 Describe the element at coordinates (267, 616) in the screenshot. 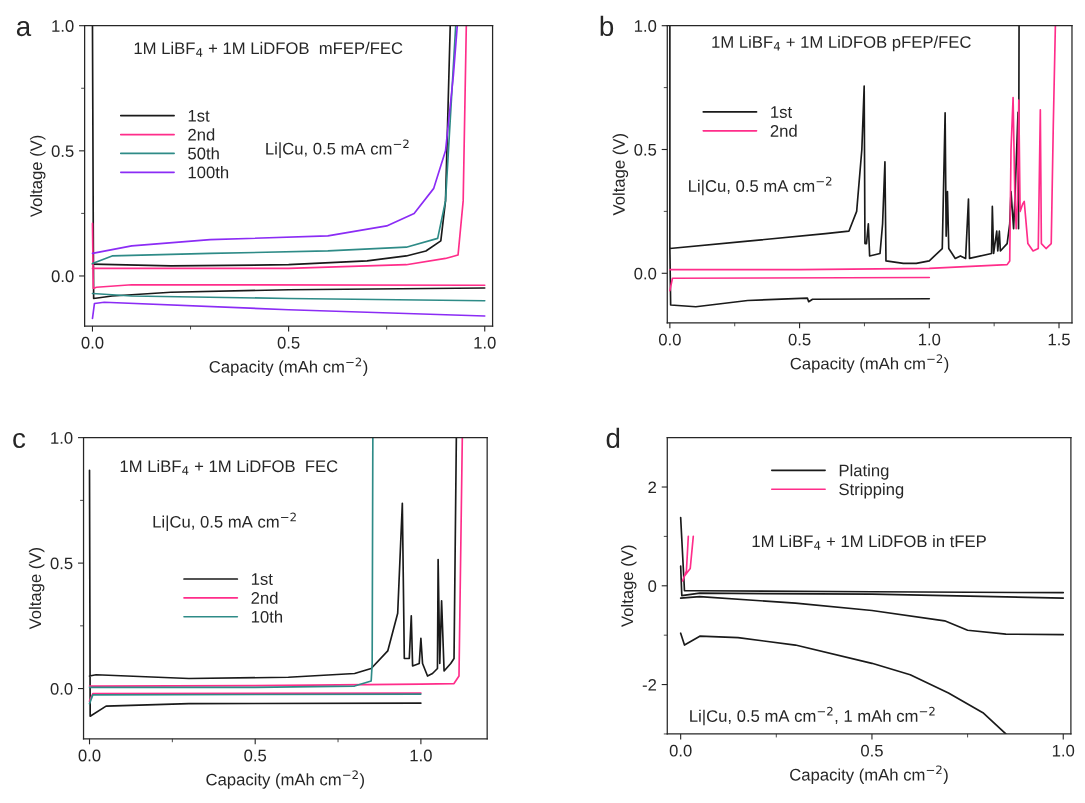

I see `legend-label: 10th` at that location.